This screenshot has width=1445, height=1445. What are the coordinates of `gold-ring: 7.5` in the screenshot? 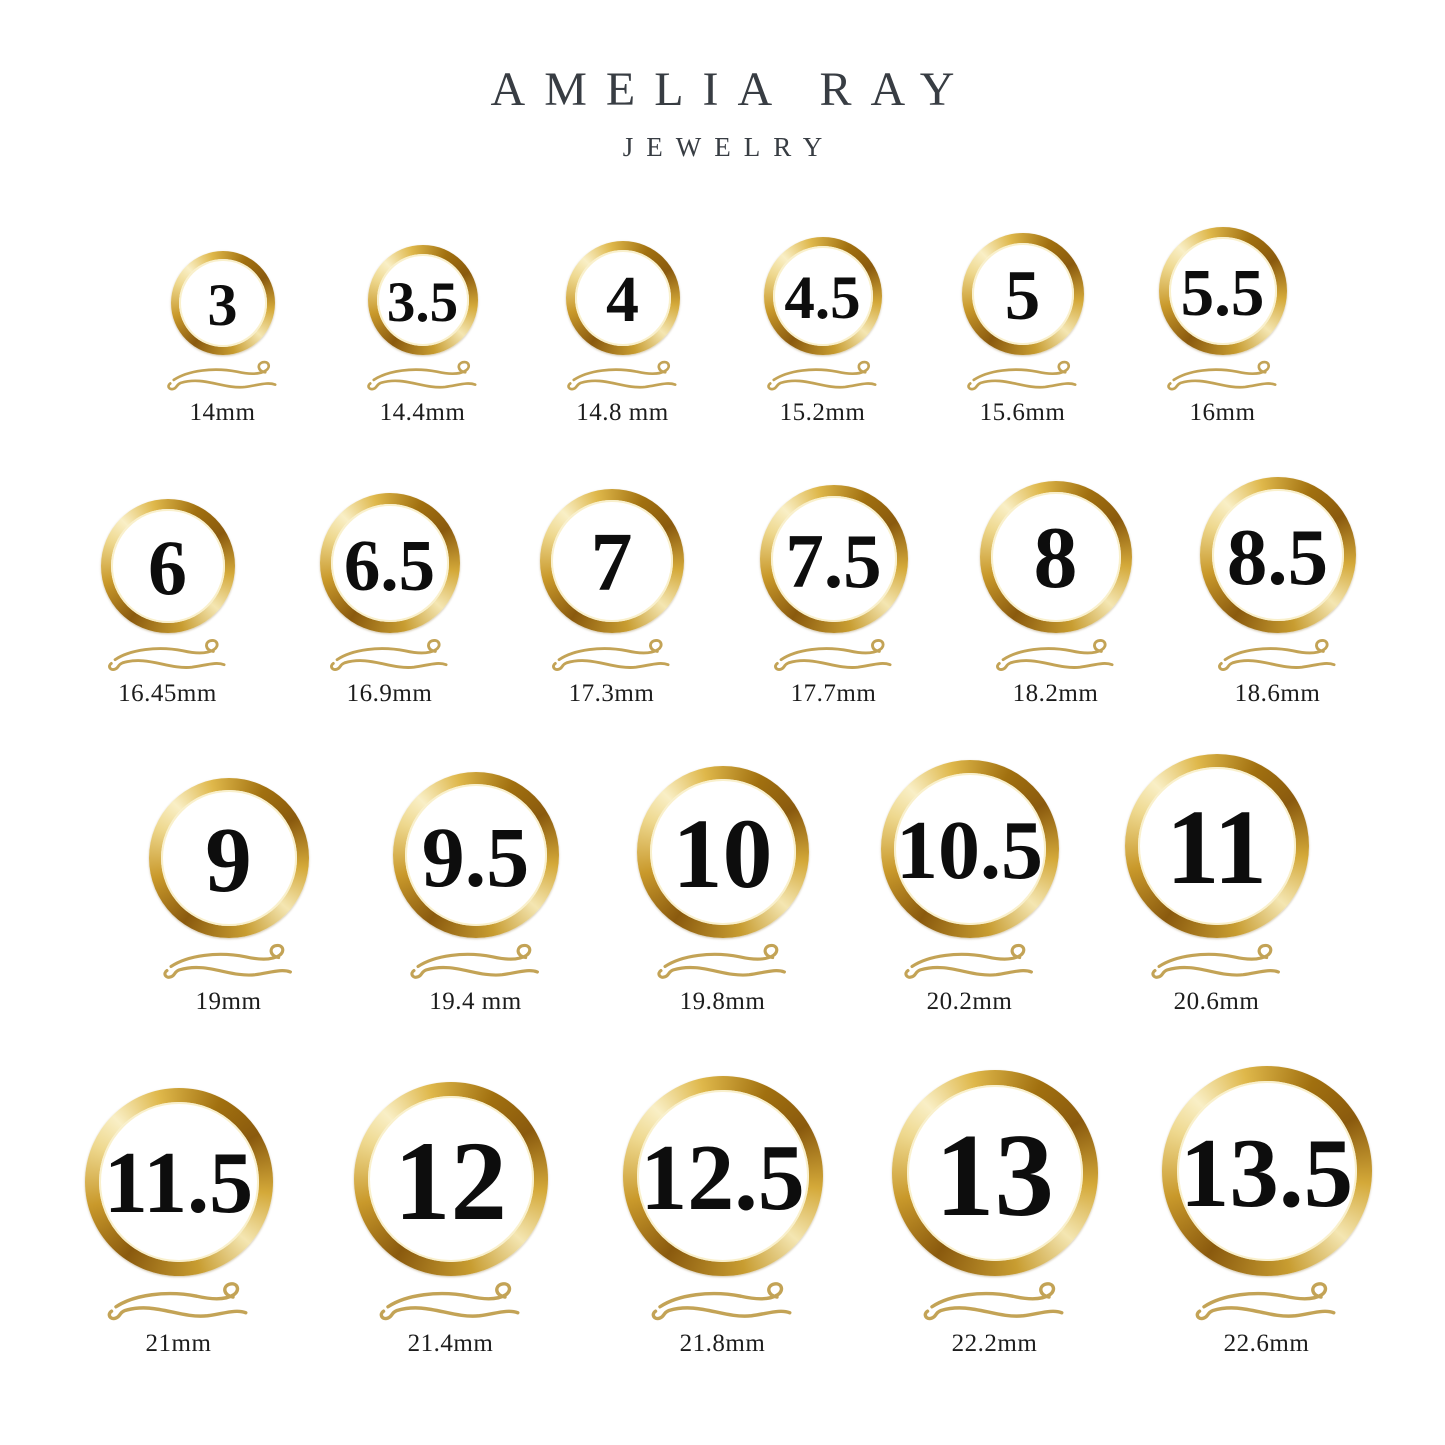 It's located at (833, 559).